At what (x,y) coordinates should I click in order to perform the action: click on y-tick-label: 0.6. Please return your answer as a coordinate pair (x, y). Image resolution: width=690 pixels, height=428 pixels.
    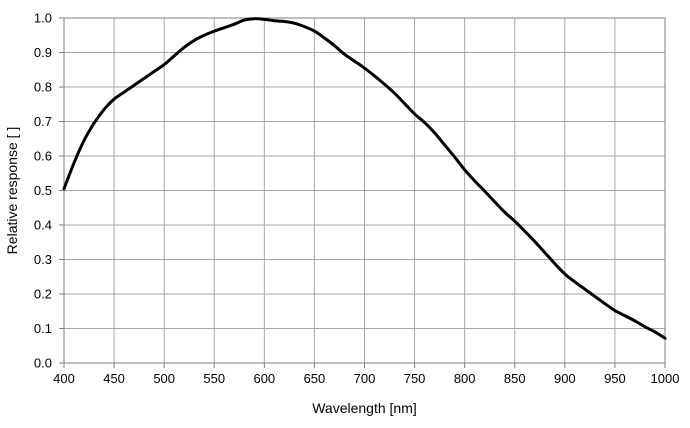
    Looking at the image, I should click on (43, 156).